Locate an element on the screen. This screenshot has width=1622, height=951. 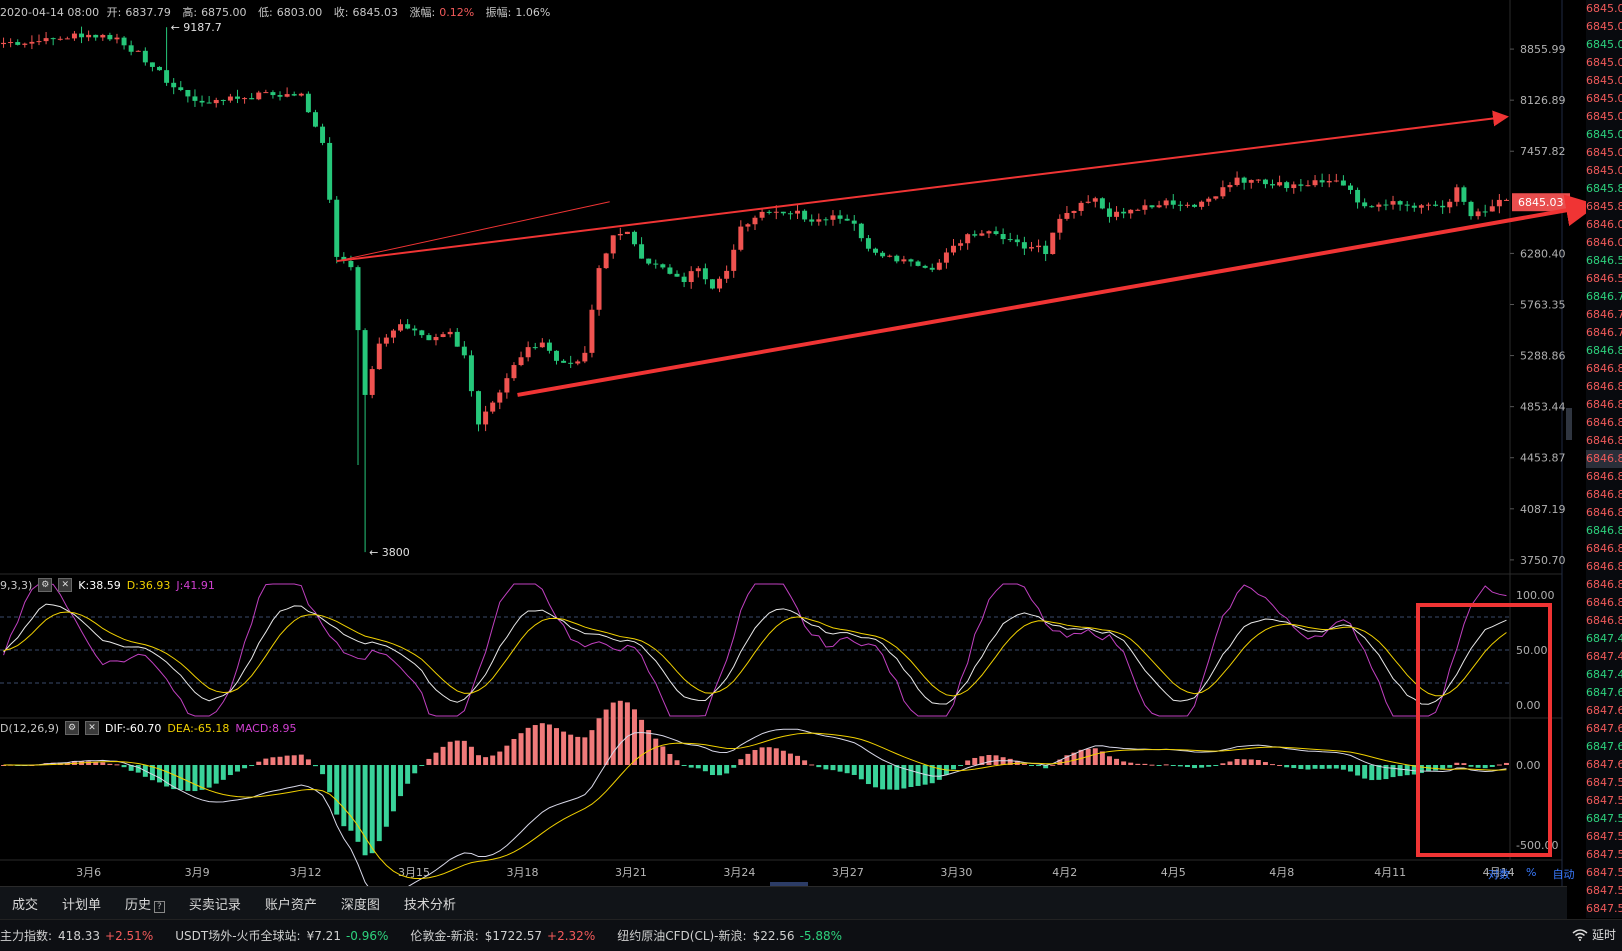
date-axis-label: 3月27 is located at coordinates (848, 872).